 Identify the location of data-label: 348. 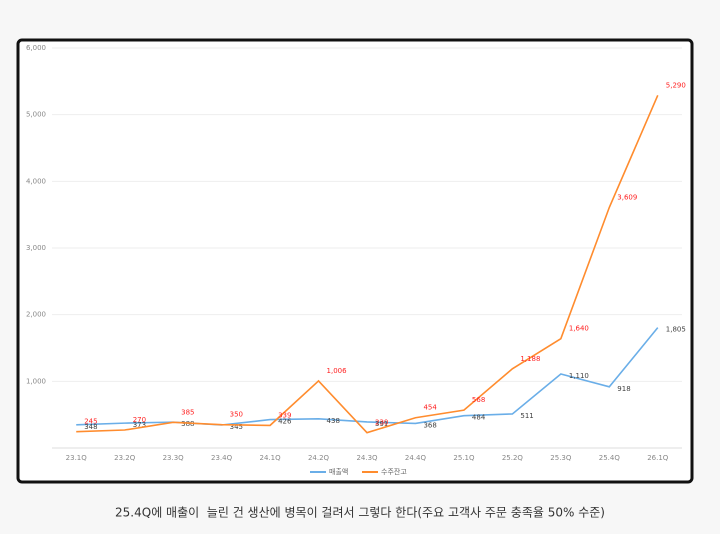
(90, 427).